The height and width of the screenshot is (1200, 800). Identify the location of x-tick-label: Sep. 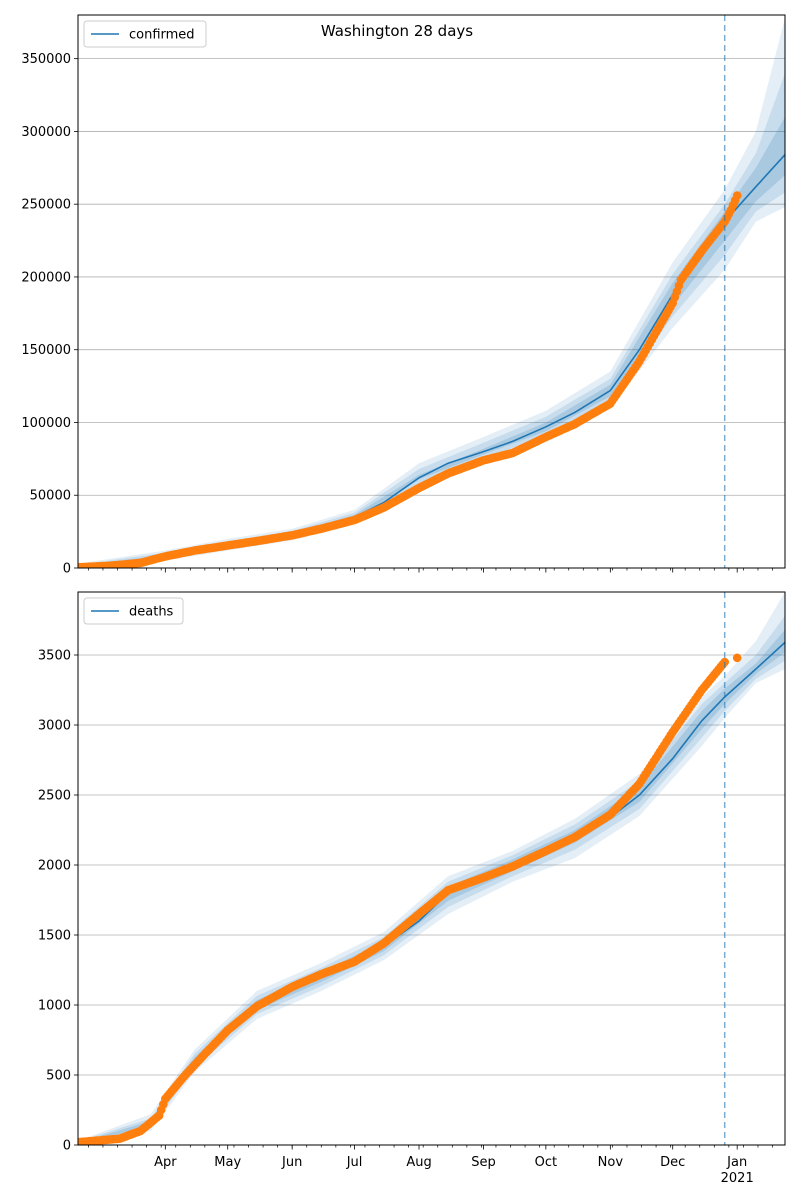
(483, 1162).